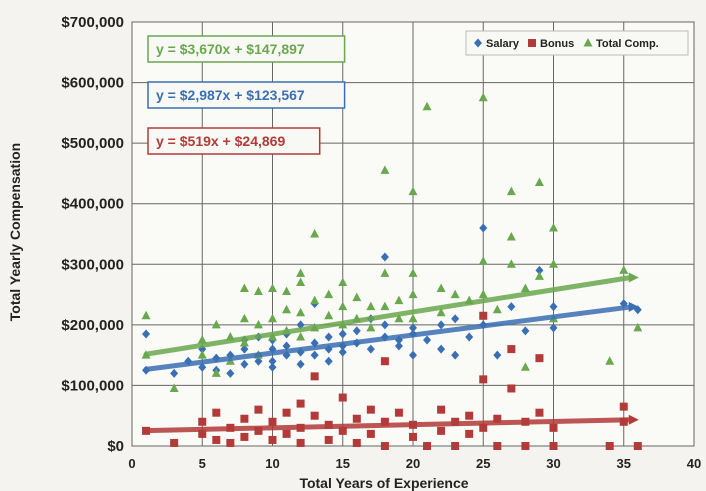 The height and width of the screenshot is (491, 706). Describe the element at coordinates (694, 463) in the screenshot. I see `x-tick-label: 40` at that location.